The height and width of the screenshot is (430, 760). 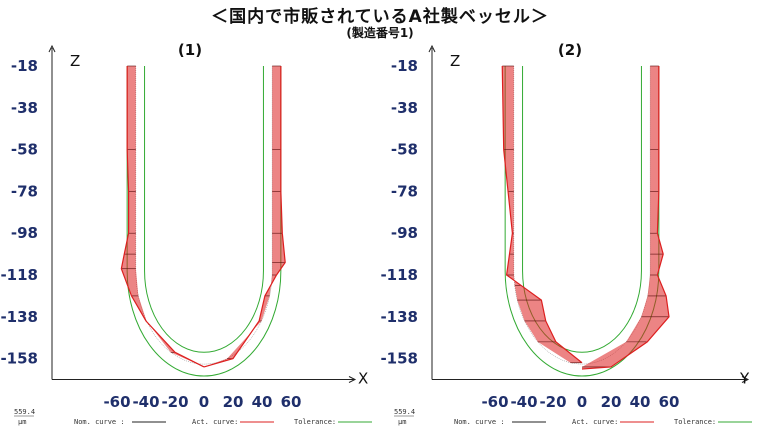 I want to click on page-title: ＜国内で市販されているA社製ベッセル＞, so click(x=380, y=17).